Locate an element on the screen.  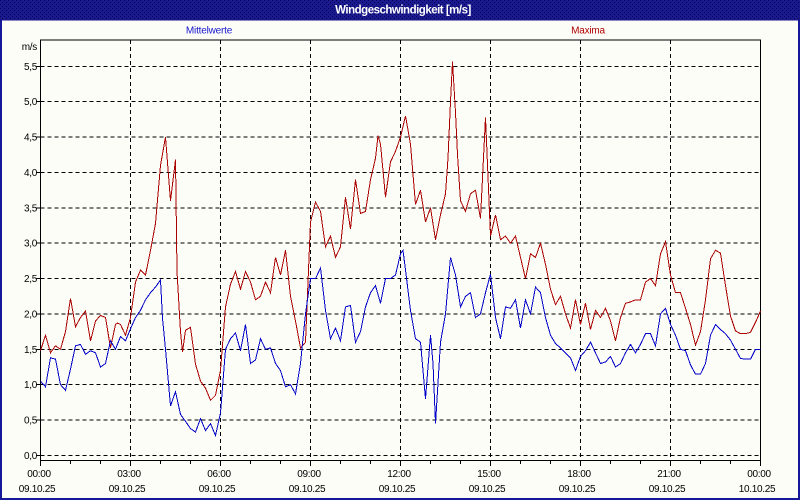
svg-text: 12:00 is located at coordinates (399, 474).